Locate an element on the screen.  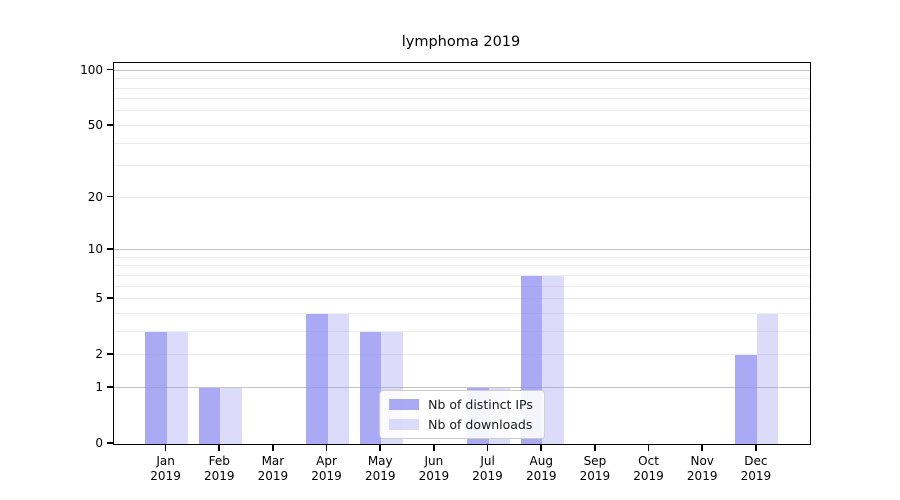
legend-swatch-downloads is located at coordinates (404, 424).